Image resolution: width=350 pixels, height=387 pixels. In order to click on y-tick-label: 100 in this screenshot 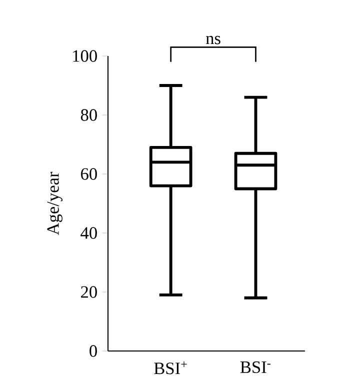, I will do `click(85, 56)`.